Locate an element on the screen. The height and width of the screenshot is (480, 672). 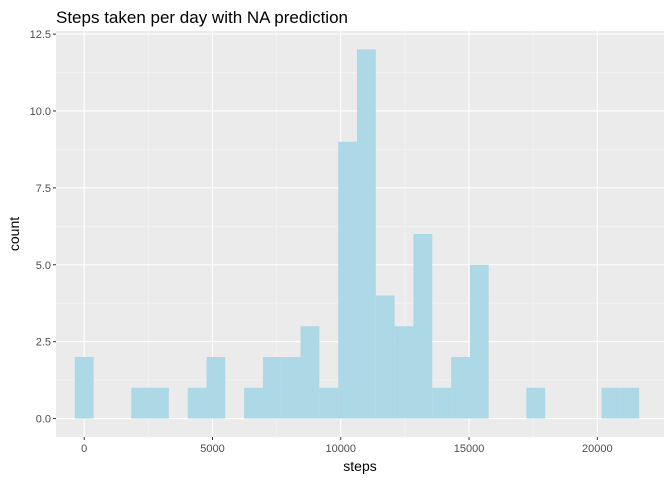
x-tick-label: 10000 is located at coordinates (340, 449).